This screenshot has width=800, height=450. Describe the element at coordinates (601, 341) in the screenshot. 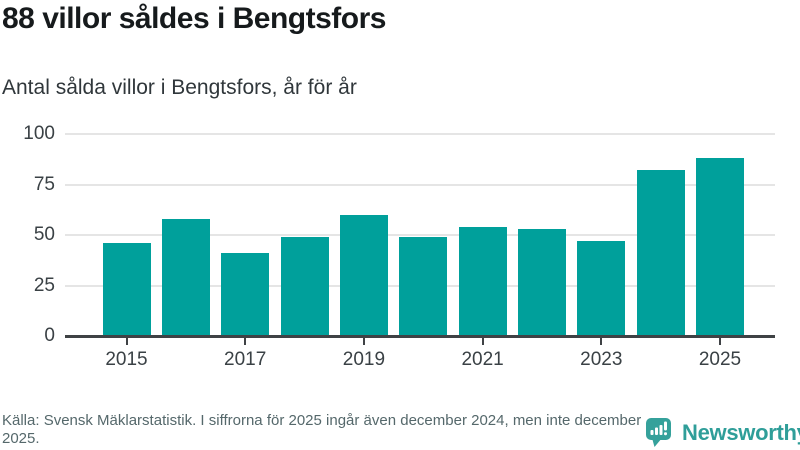

I see `x-tick-2023` at that location.